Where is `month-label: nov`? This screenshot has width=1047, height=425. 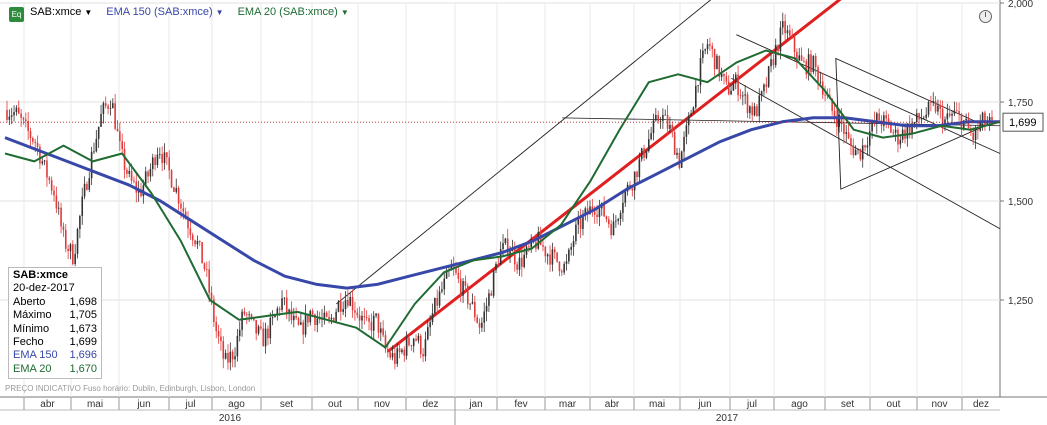 month-label: nov is located at coordinates (382, 404).